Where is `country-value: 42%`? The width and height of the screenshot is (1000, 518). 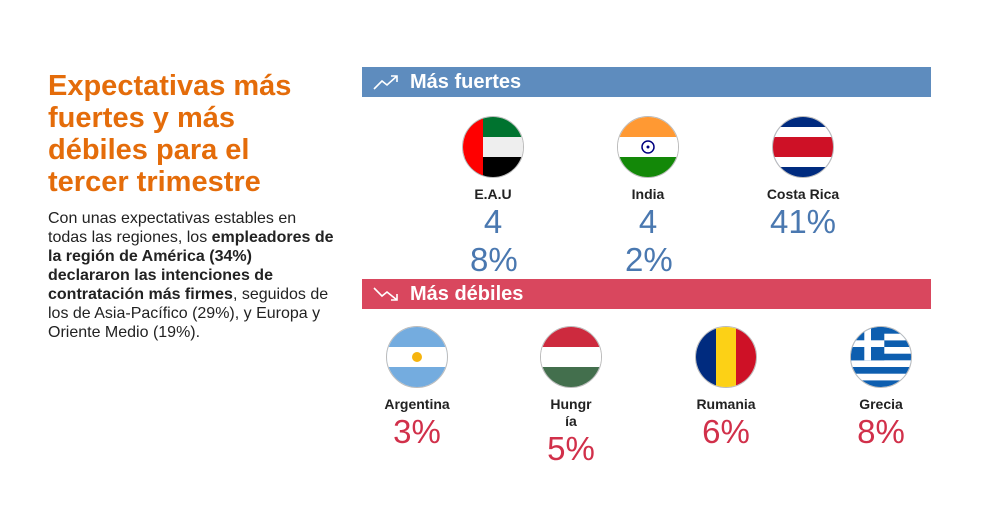 country-value: 42% is located at coordinates (649, 240).